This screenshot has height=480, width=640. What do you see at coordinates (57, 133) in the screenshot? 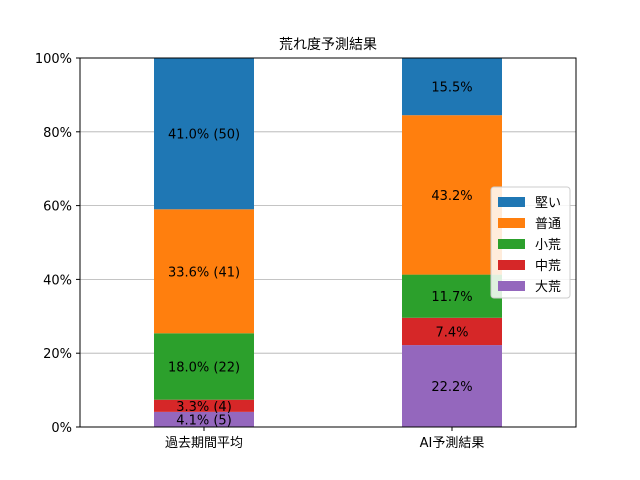
I see `y-tick-label: 80%` at bounding box center [57, 133].